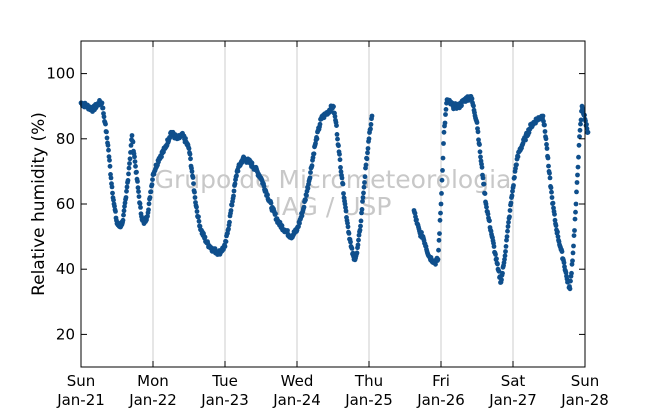 The width and height of the screenshot is (650, 409). What do you see at coordinates (65, 204) in the screenshot?
I see `y-tick-label: 60` at bounding box center [65, 204].